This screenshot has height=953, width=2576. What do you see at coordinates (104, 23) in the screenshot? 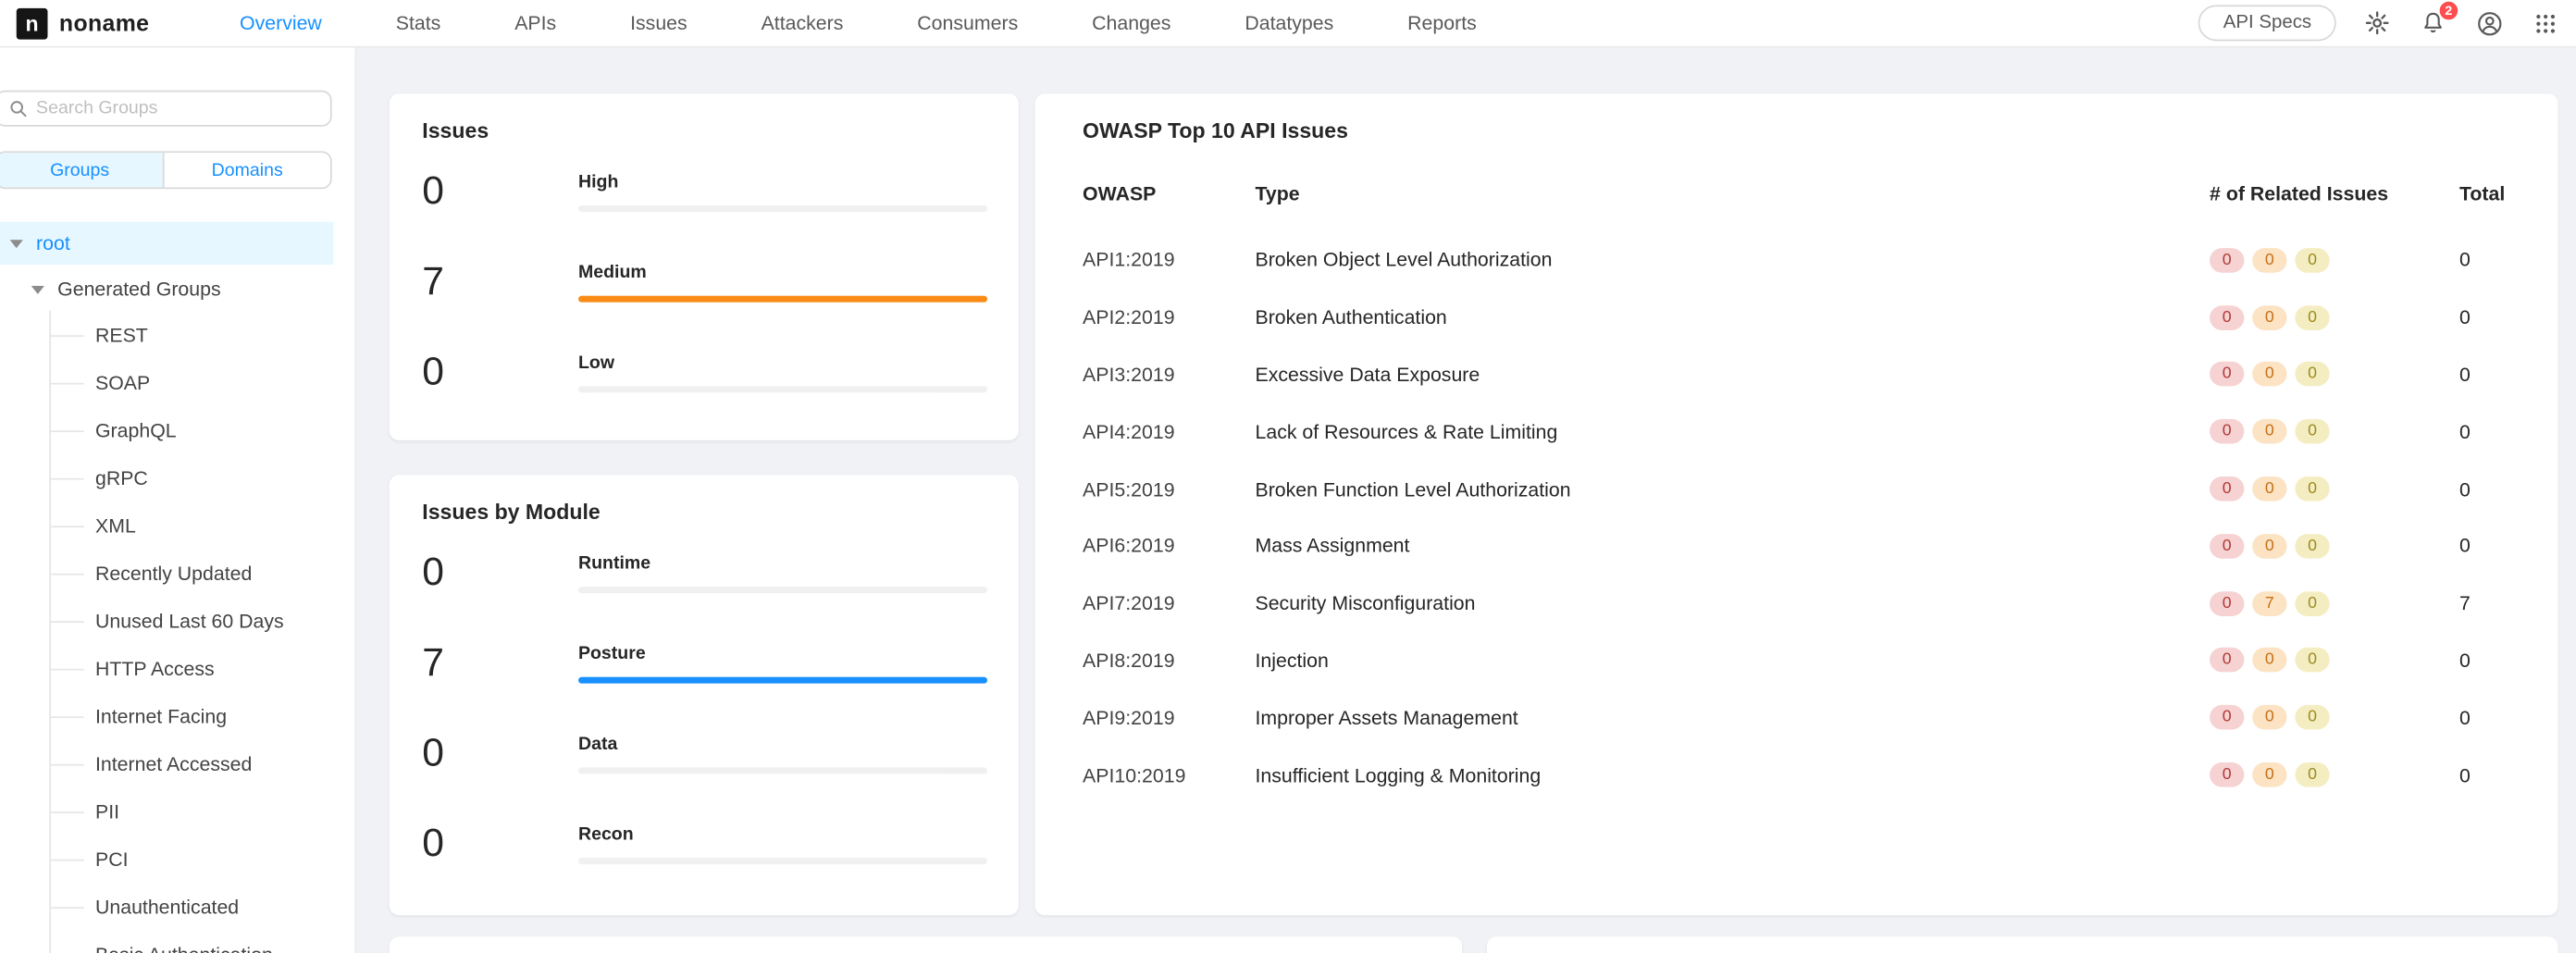
I see `brand-name: noname` at bounding box center [104, 23].